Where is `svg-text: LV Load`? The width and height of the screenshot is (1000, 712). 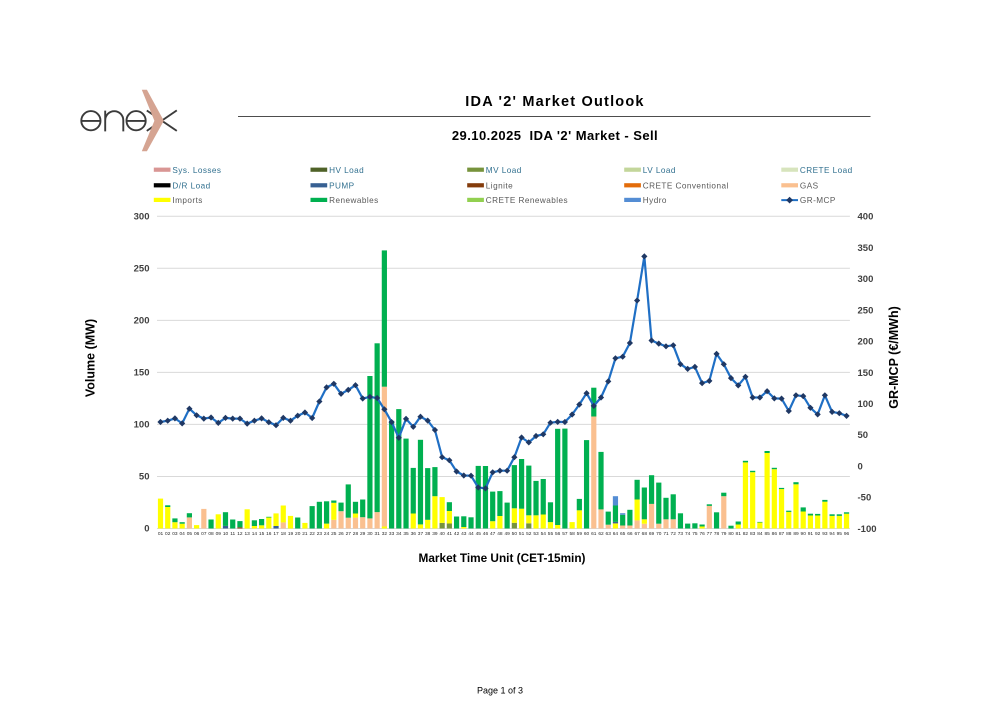
svg-text: LV Load is located at coordinates (659, 170).